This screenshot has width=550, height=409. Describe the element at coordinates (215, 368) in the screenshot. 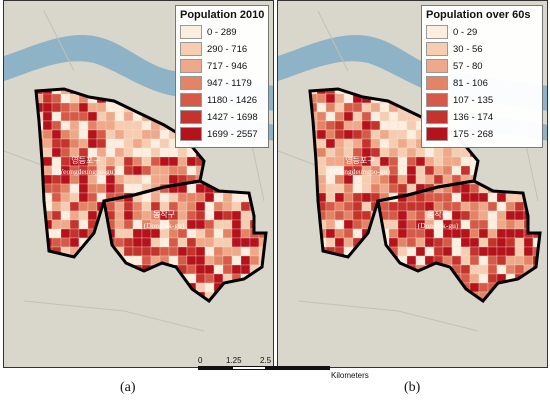

I see `scale-segment` at that location.